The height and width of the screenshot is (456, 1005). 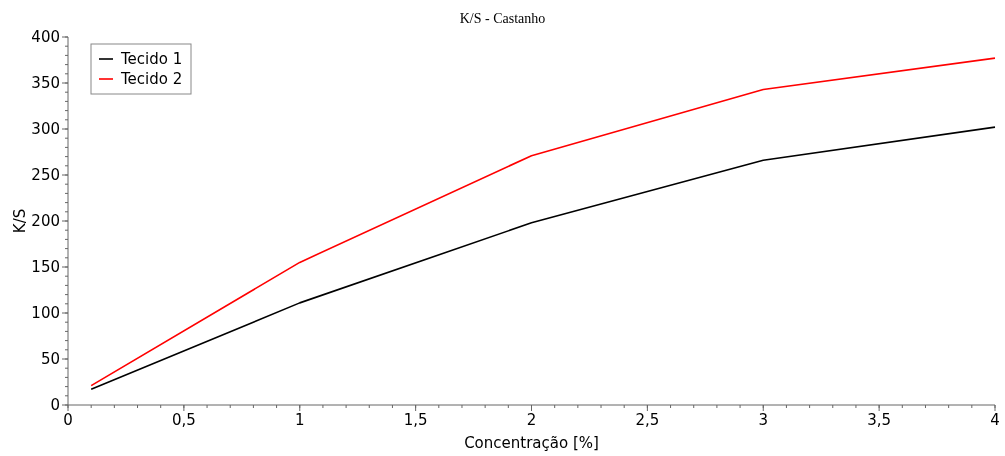 I want to click on y-tick-label: 300, so click(x=45, y=129).